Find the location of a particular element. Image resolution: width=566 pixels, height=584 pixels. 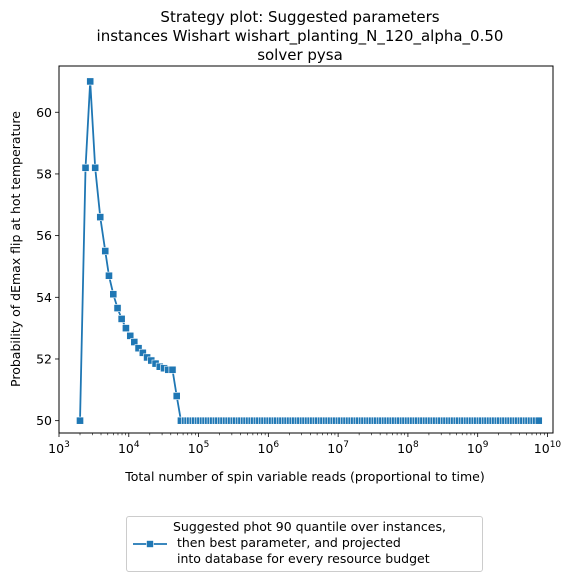

y-tick-label: 52 is located at coordinates (44, 358).